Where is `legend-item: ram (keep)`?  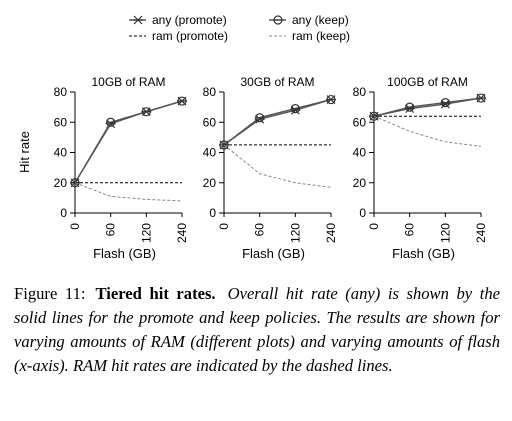
legend-item: ram (keep) is located at coordinates (309, 36).